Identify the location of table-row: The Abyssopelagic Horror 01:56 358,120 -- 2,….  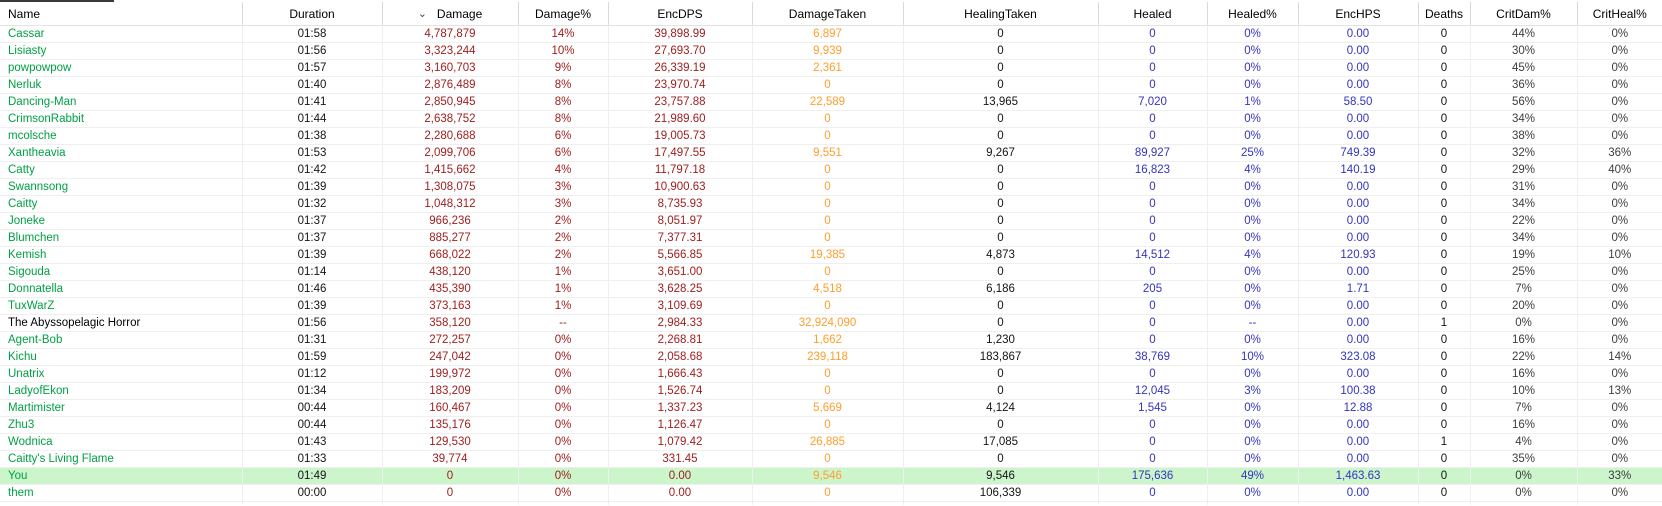
(831, 323).